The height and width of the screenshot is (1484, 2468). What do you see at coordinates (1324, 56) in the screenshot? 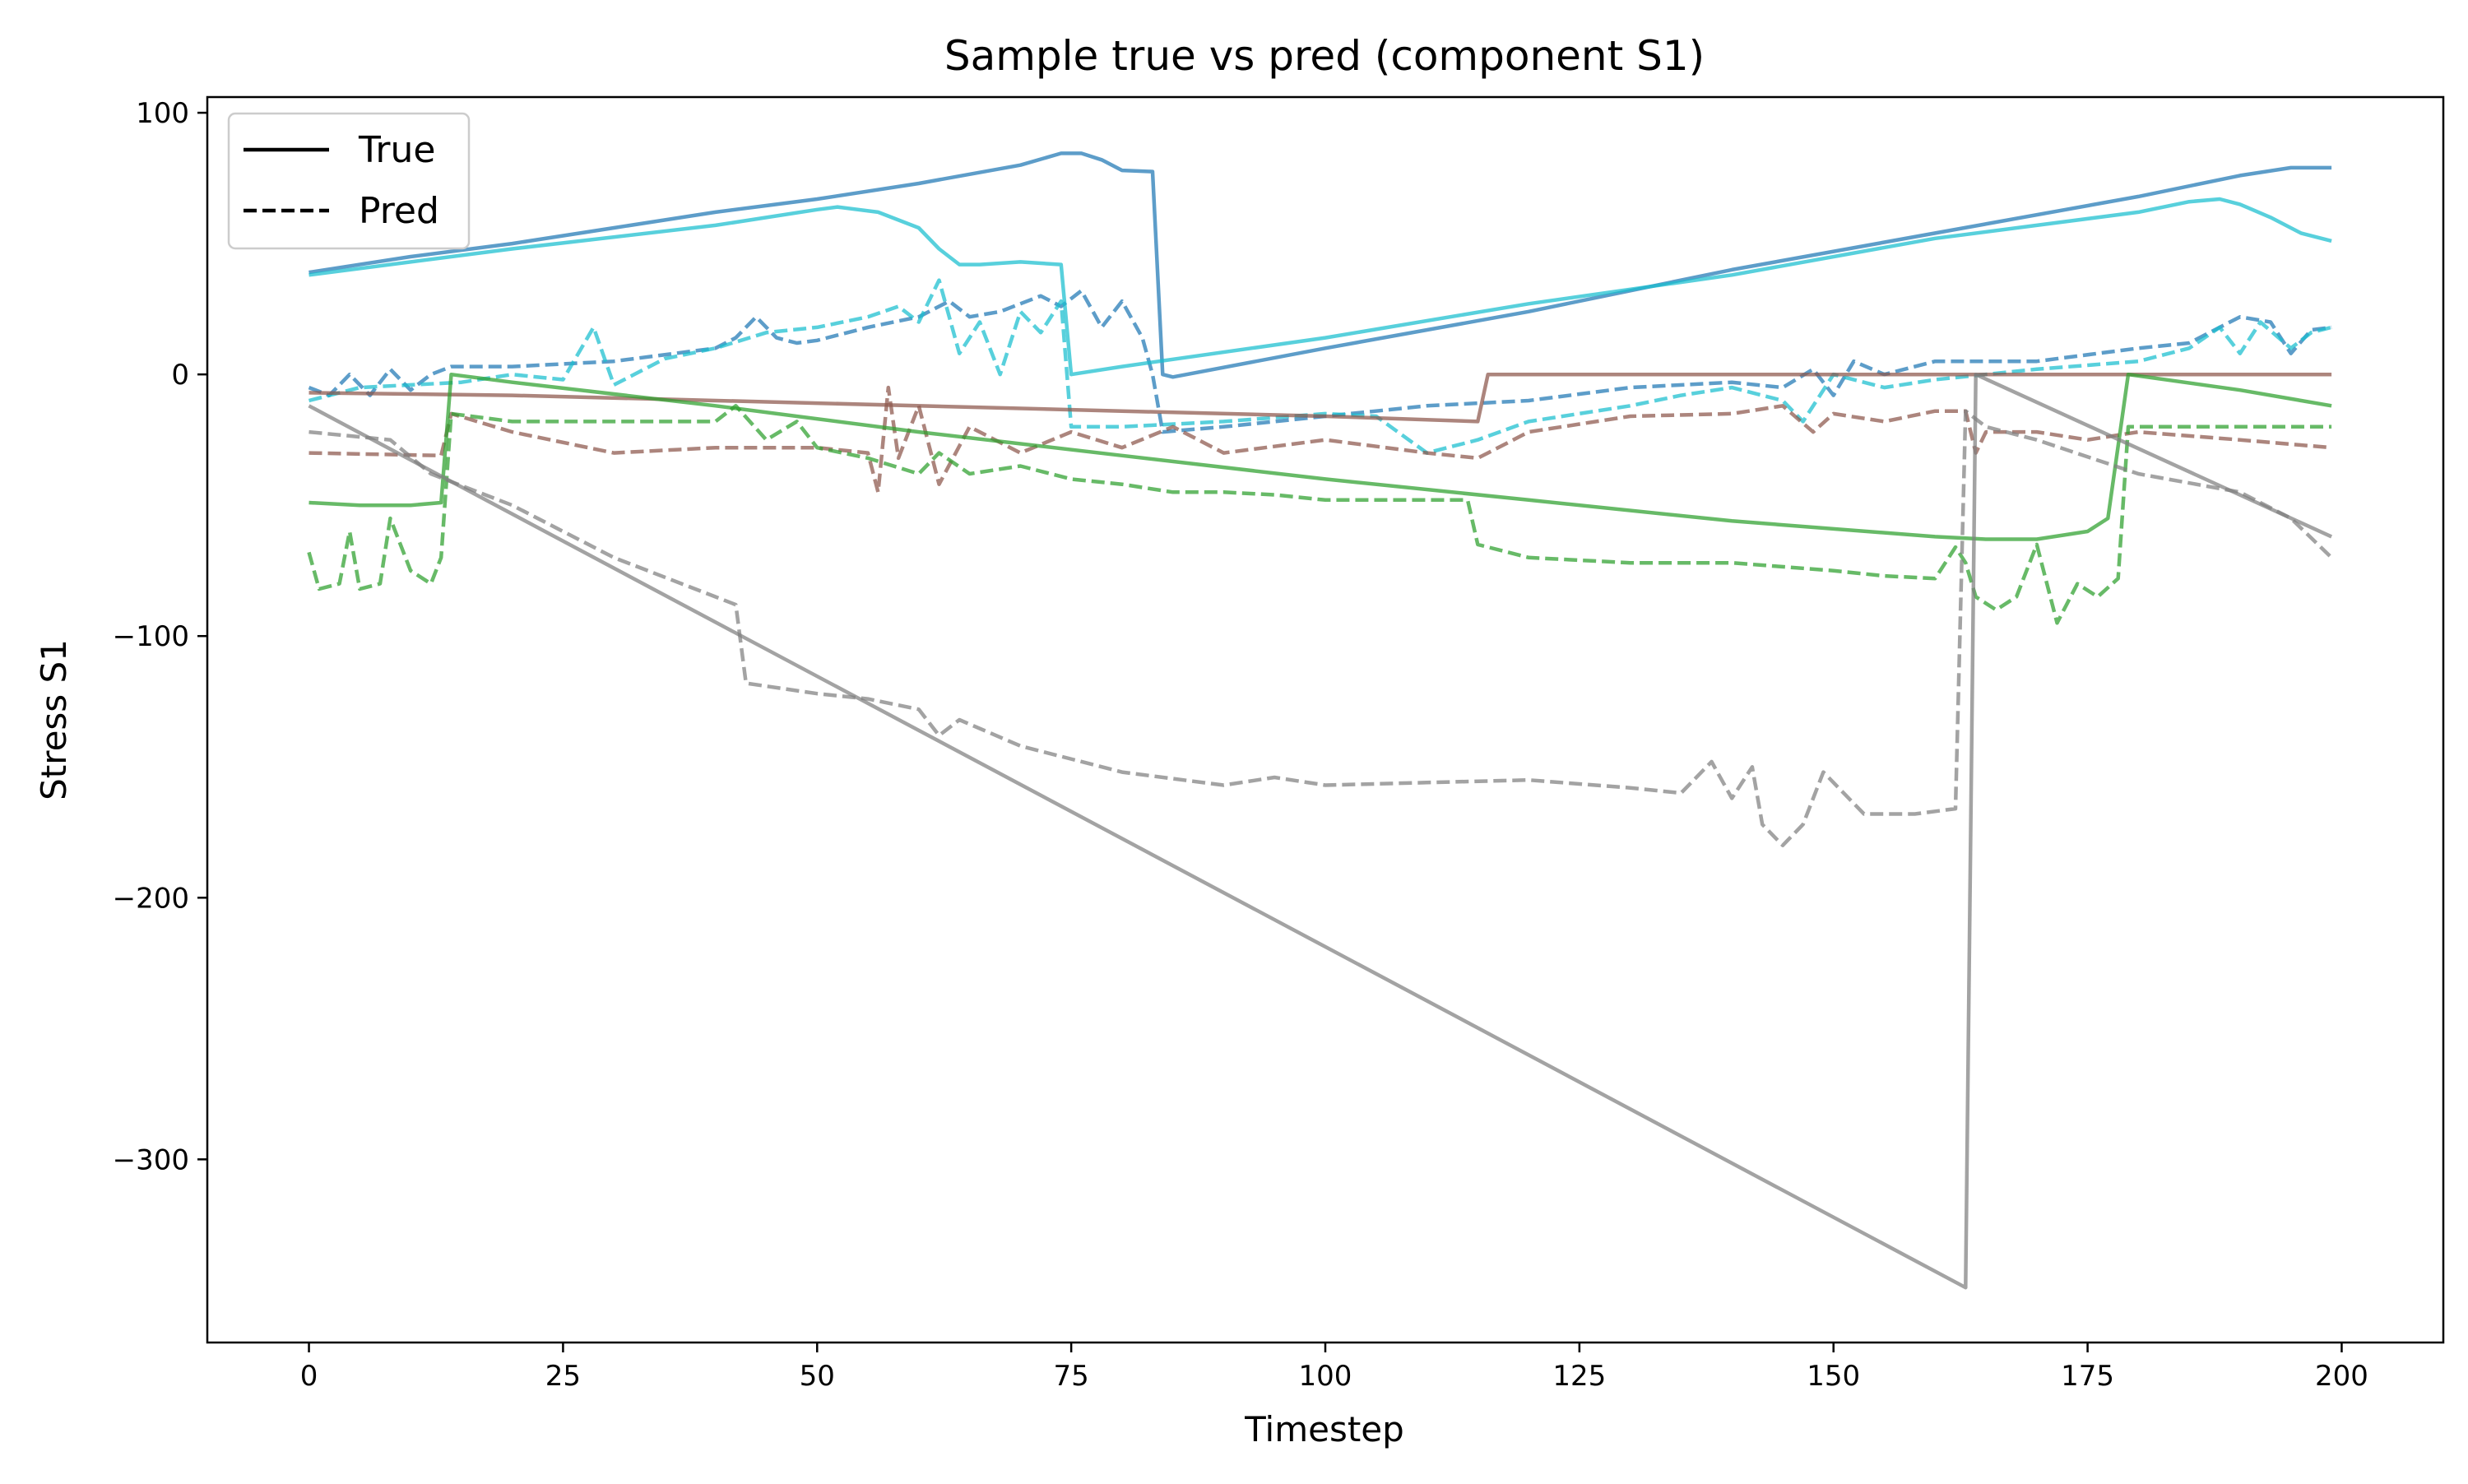
I see `chart-title: Sample true vs pred (component S1)` at bounding box center [1324, 56].